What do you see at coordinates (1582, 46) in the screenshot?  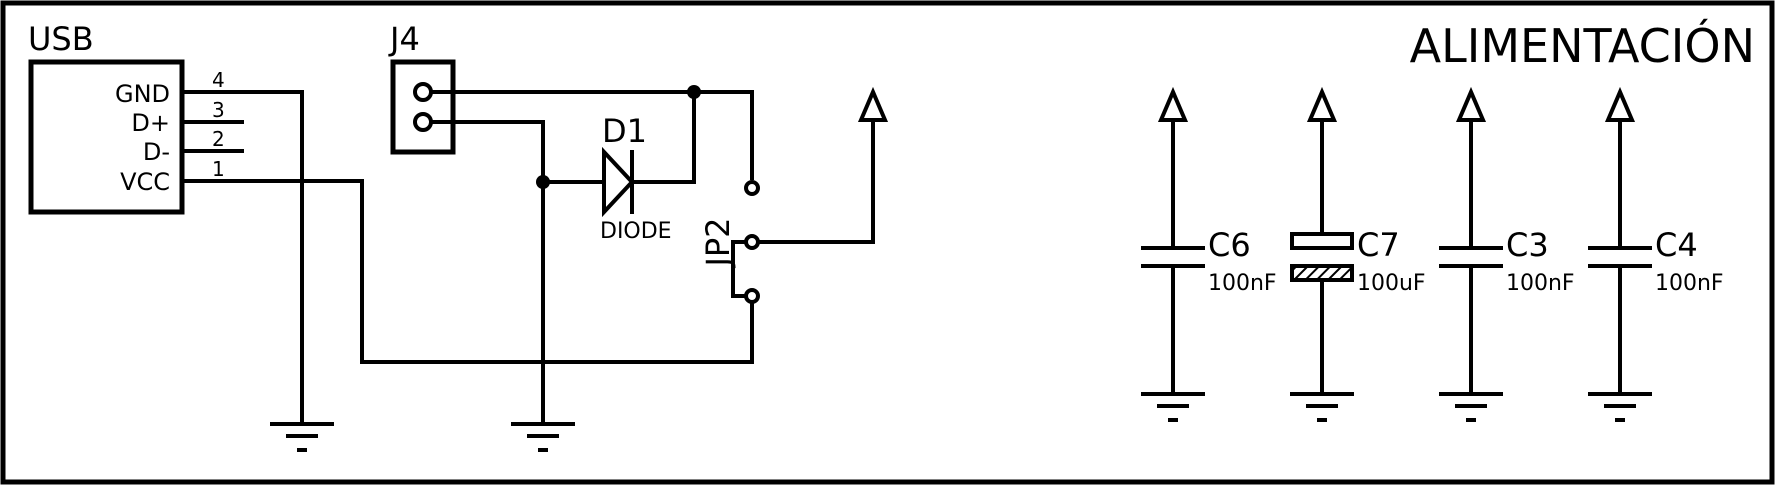 I see `sheet-title: ALIMENTACIÓN` at bounding box center [1582, 46].